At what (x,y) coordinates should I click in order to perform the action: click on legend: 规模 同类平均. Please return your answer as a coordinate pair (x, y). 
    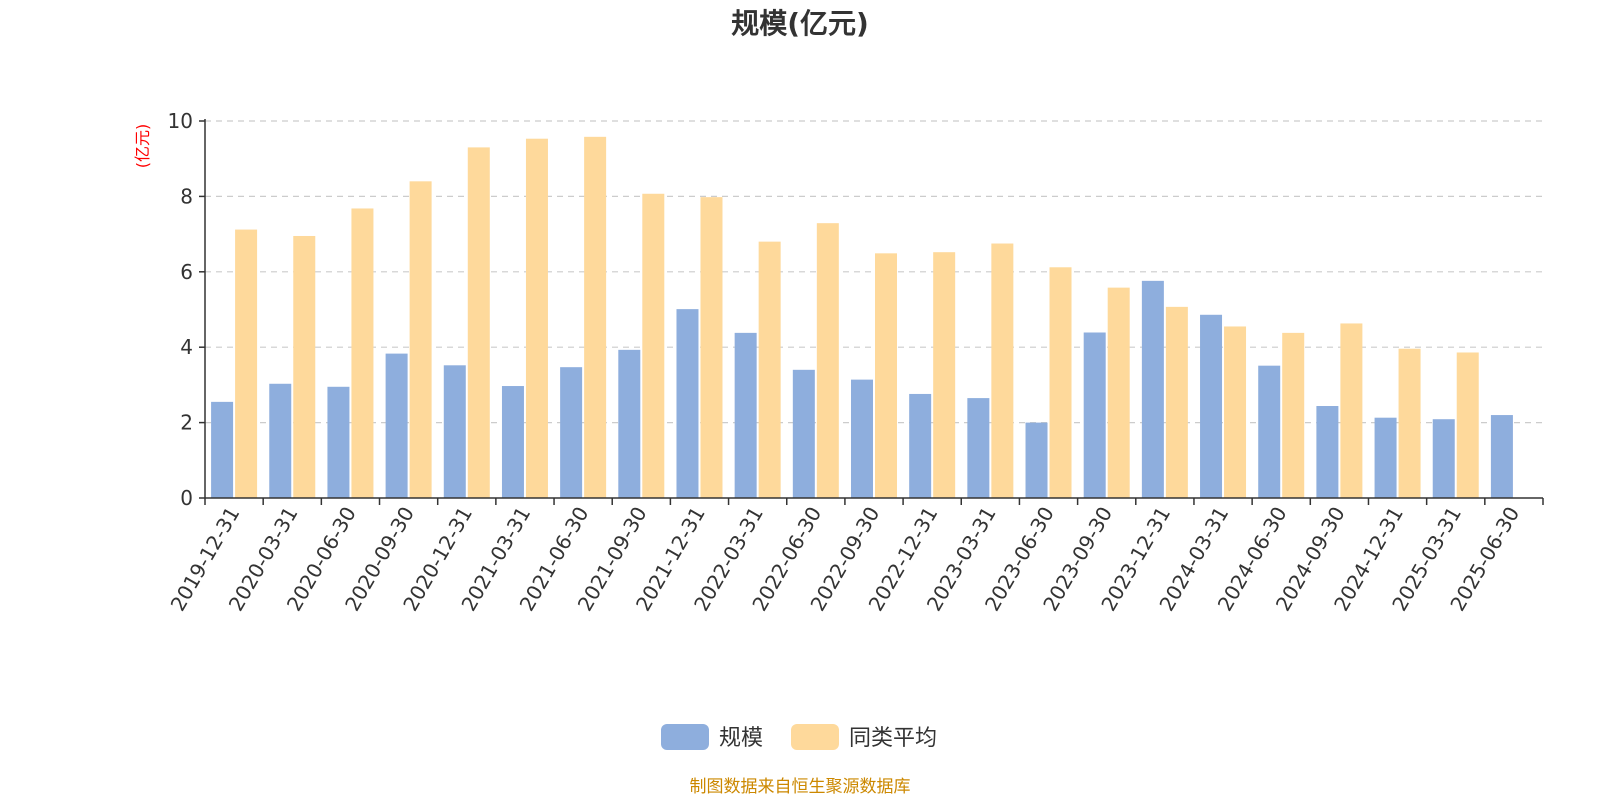
    Looking at the image, I should click on (799, 737).